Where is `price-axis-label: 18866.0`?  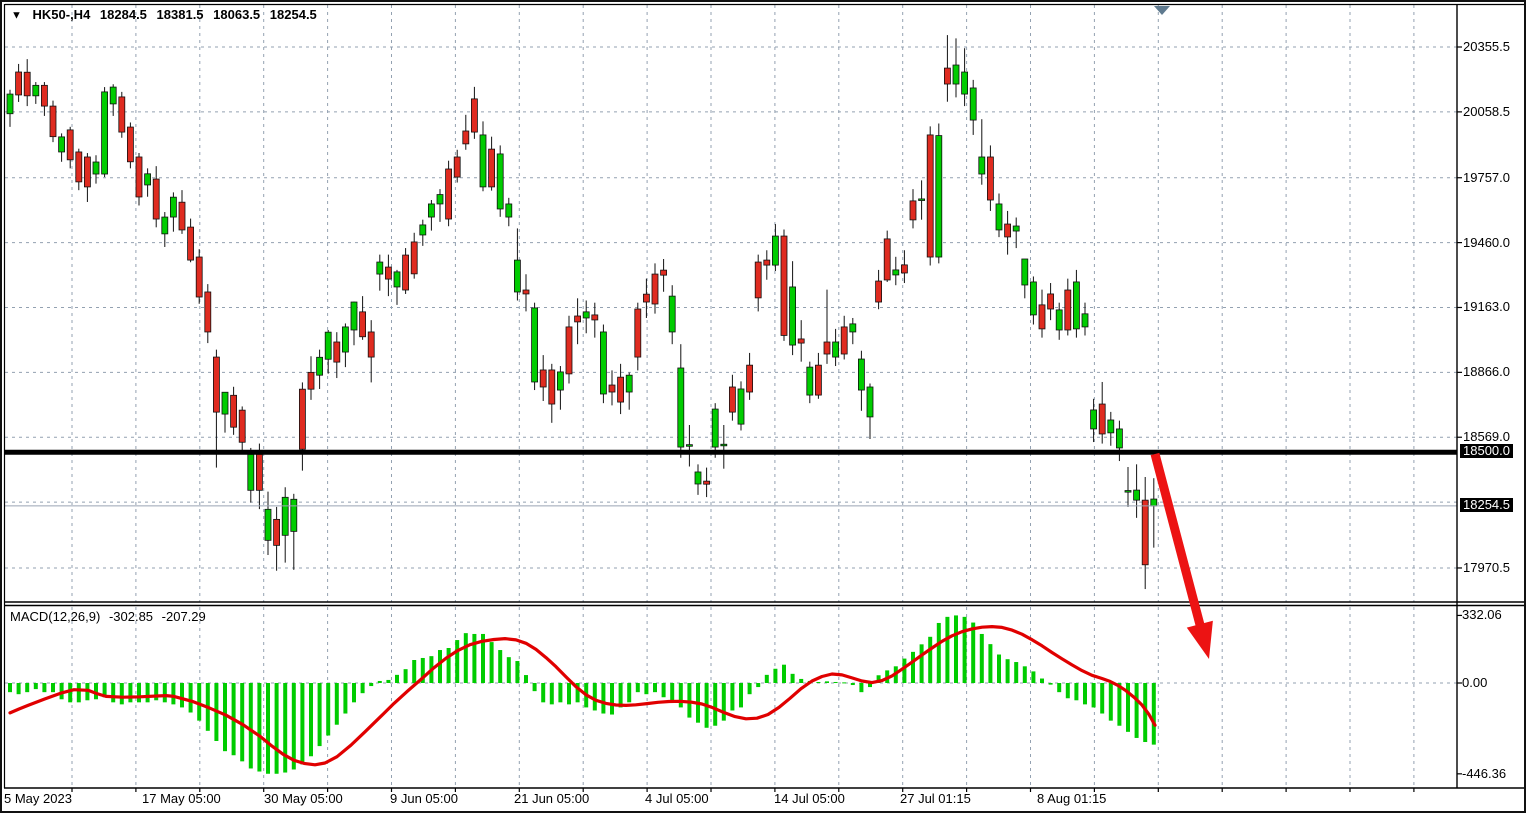 price-axis-label: 18866.0 is located at coordinates (1486, 372).